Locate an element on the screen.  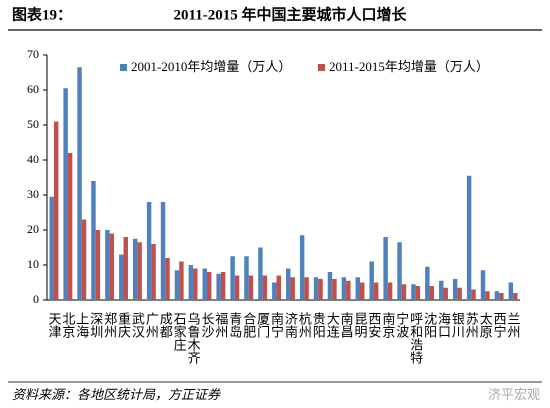
x-tick-label: 重庆 is located at coordinates (123, 324).